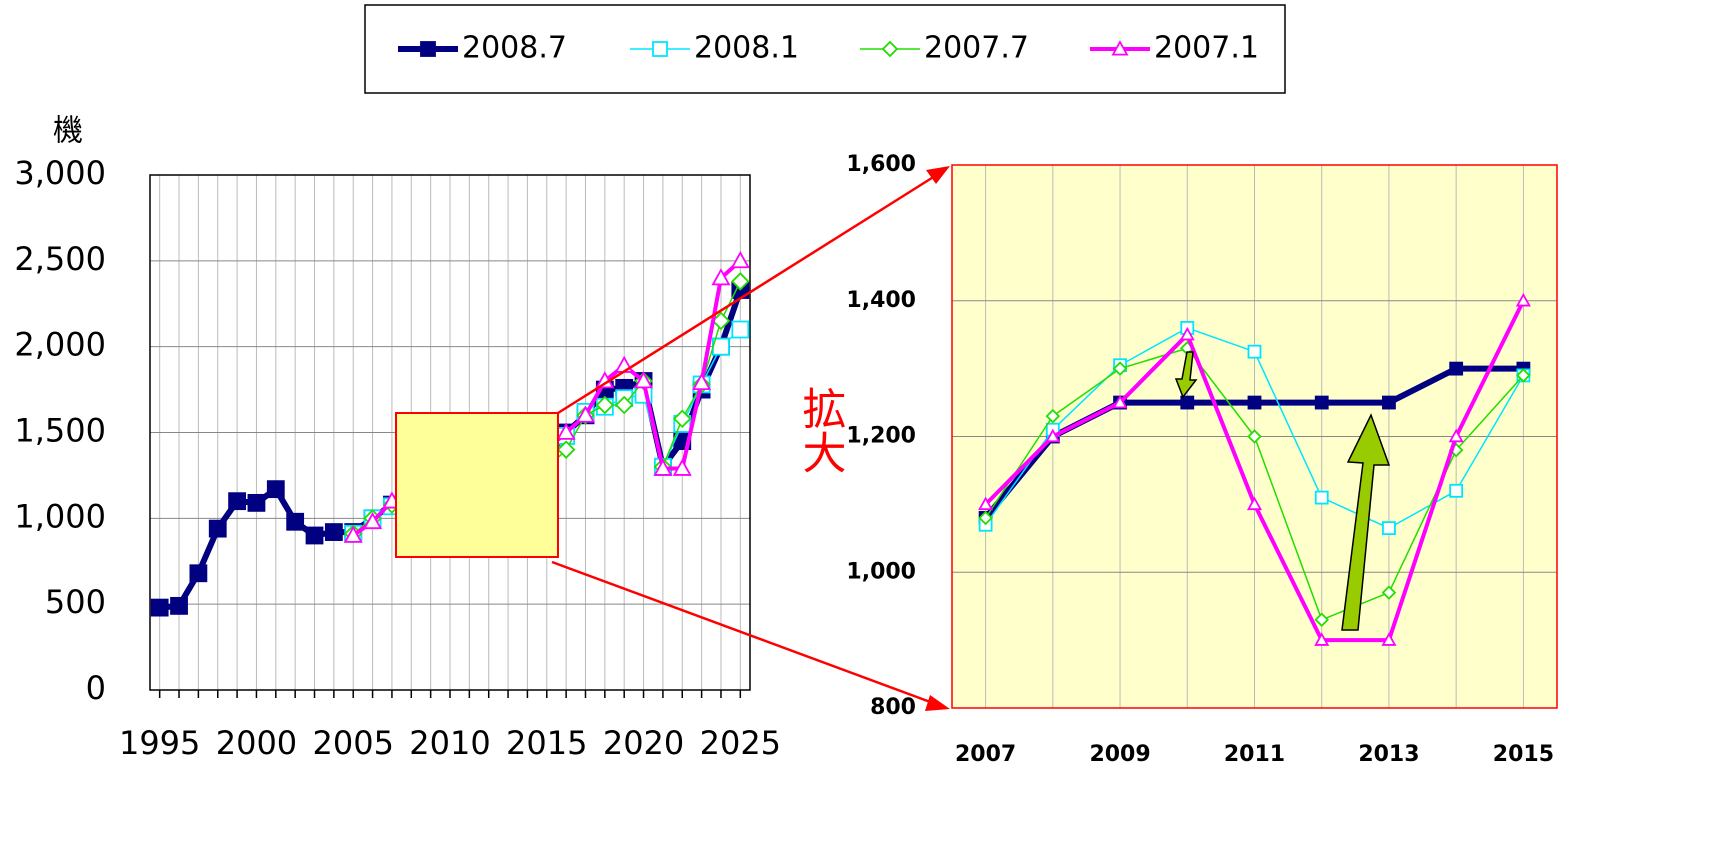 This screenshot has height=845, width=1723. What do you see at coordinates (881, 300) in the screenshot?
I see `y-tick-label: 1,400` at bounding box center [881, 300].